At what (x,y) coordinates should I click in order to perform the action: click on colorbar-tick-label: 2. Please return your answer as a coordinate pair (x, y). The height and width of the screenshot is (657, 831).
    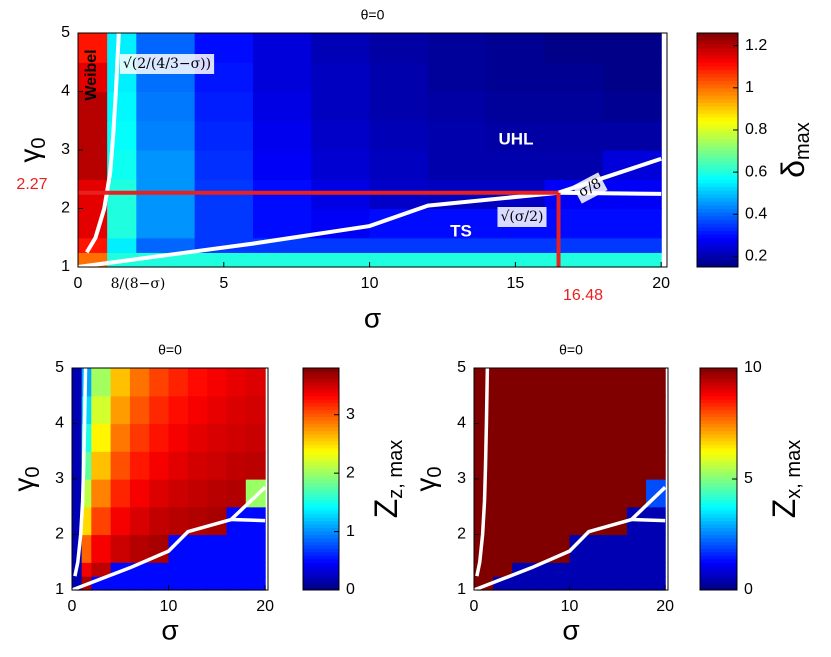
    Looking at the image, I should click on (350, 472).